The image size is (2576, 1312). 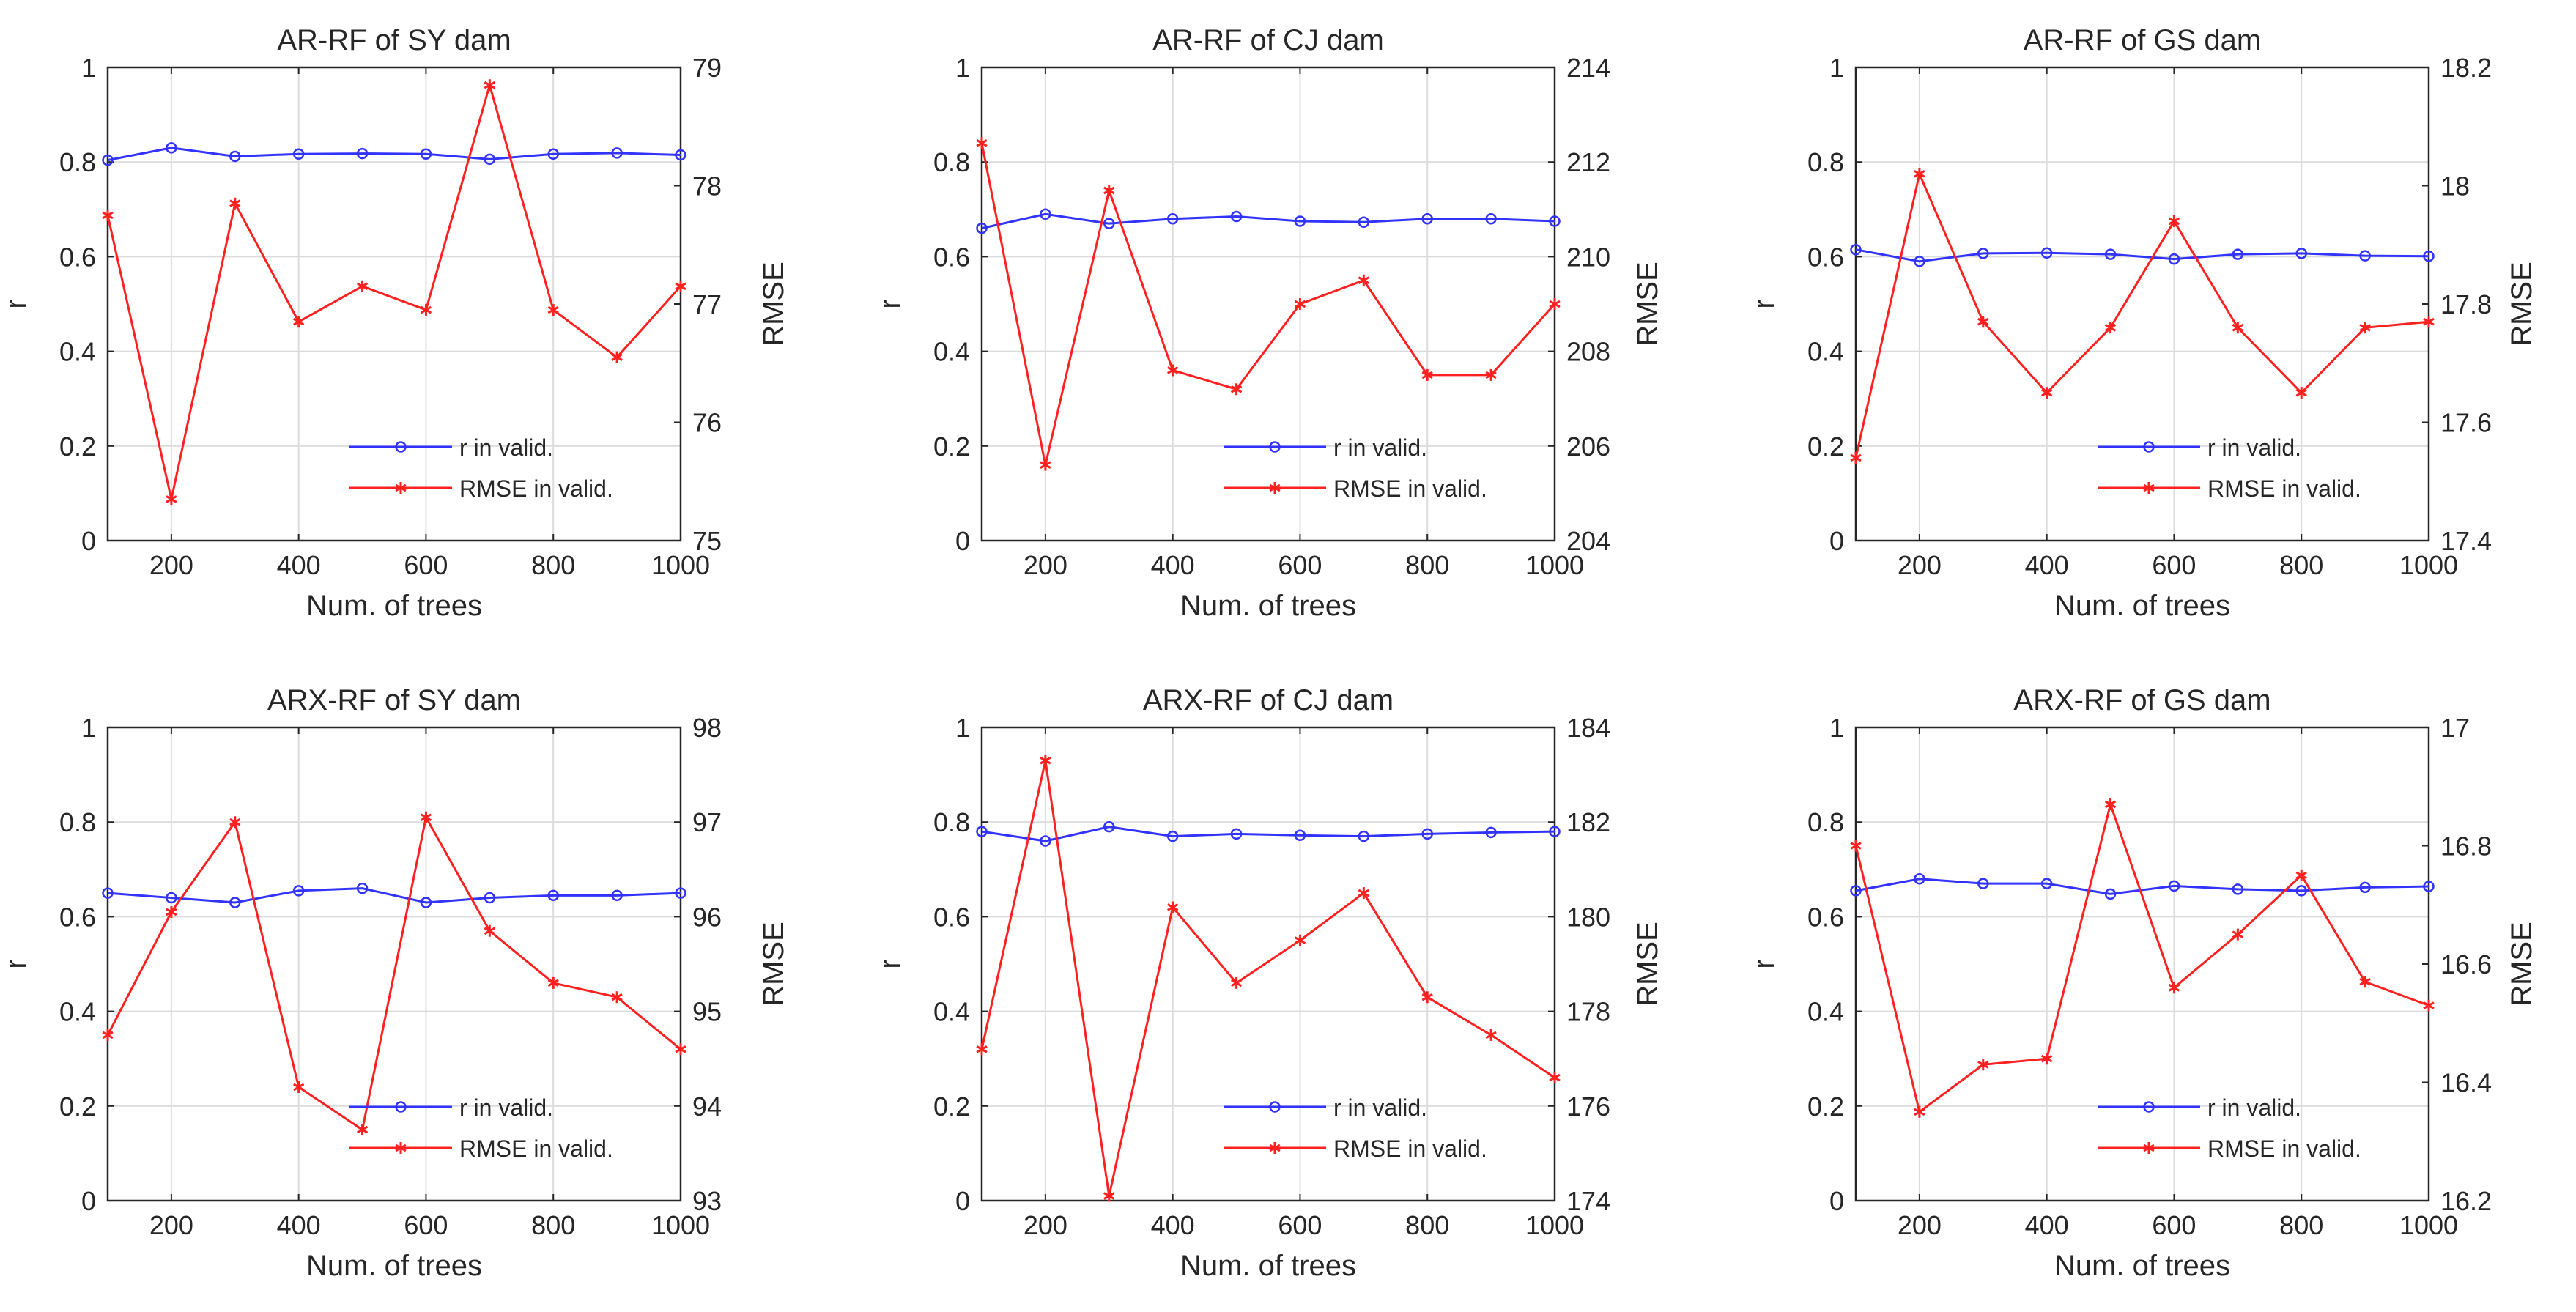 I want to click on y-left-tick-label: 0.6, so click(x=1825, y=917).